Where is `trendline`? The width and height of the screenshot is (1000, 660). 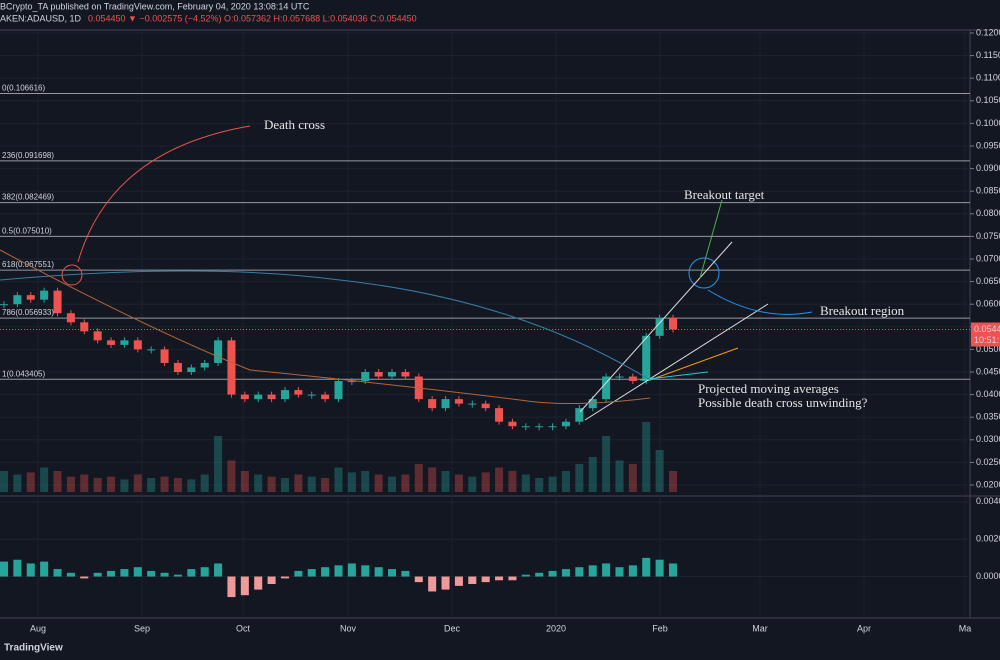
trendline is located at coordinates (656, 327).